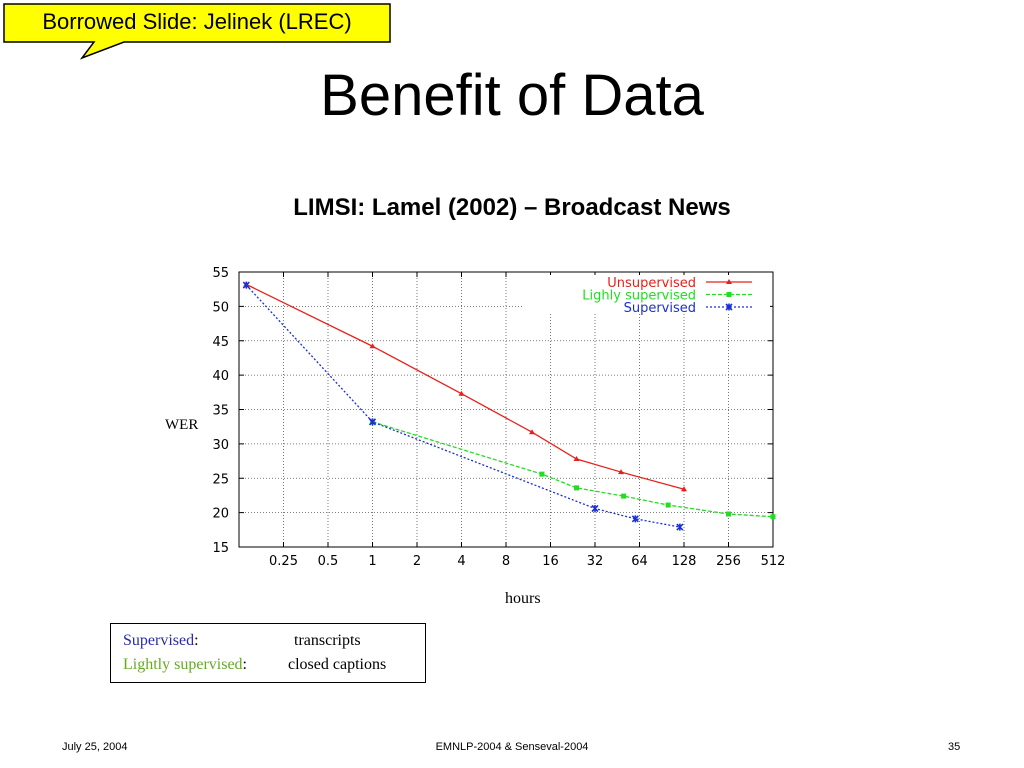 This screenshot has height=768, width=1024. I want to click on y-tick-label: 55, so click(220, 273).